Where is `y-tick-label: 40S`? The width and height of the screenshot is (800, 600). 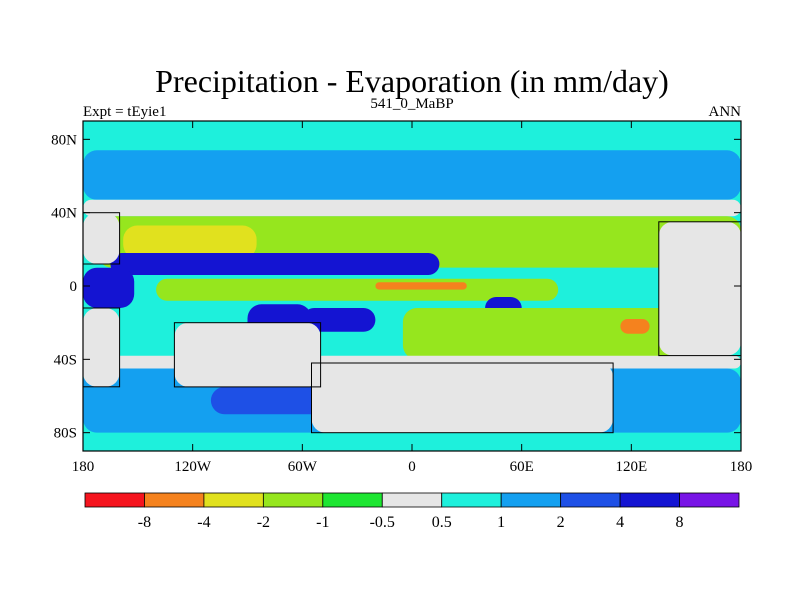 y-tick-label: 40S is located at coordinates (65, 360).